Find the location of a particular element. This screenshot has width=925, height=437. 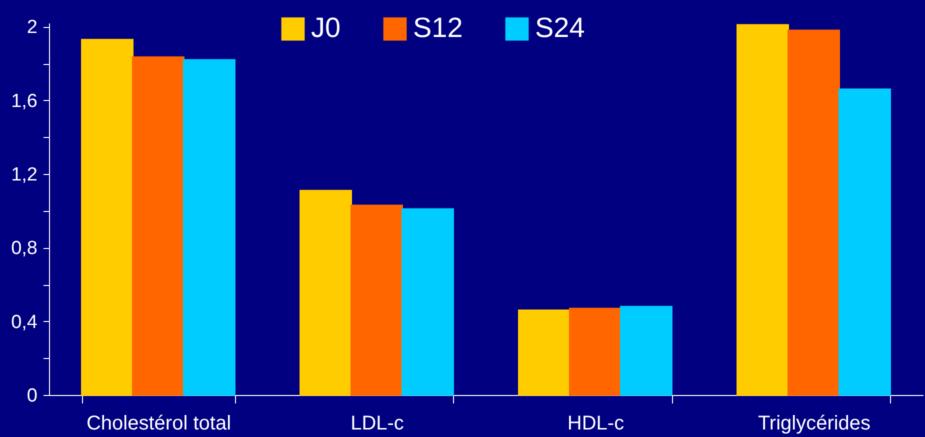

legend-label: S12 is located at coordinates (438, 27).